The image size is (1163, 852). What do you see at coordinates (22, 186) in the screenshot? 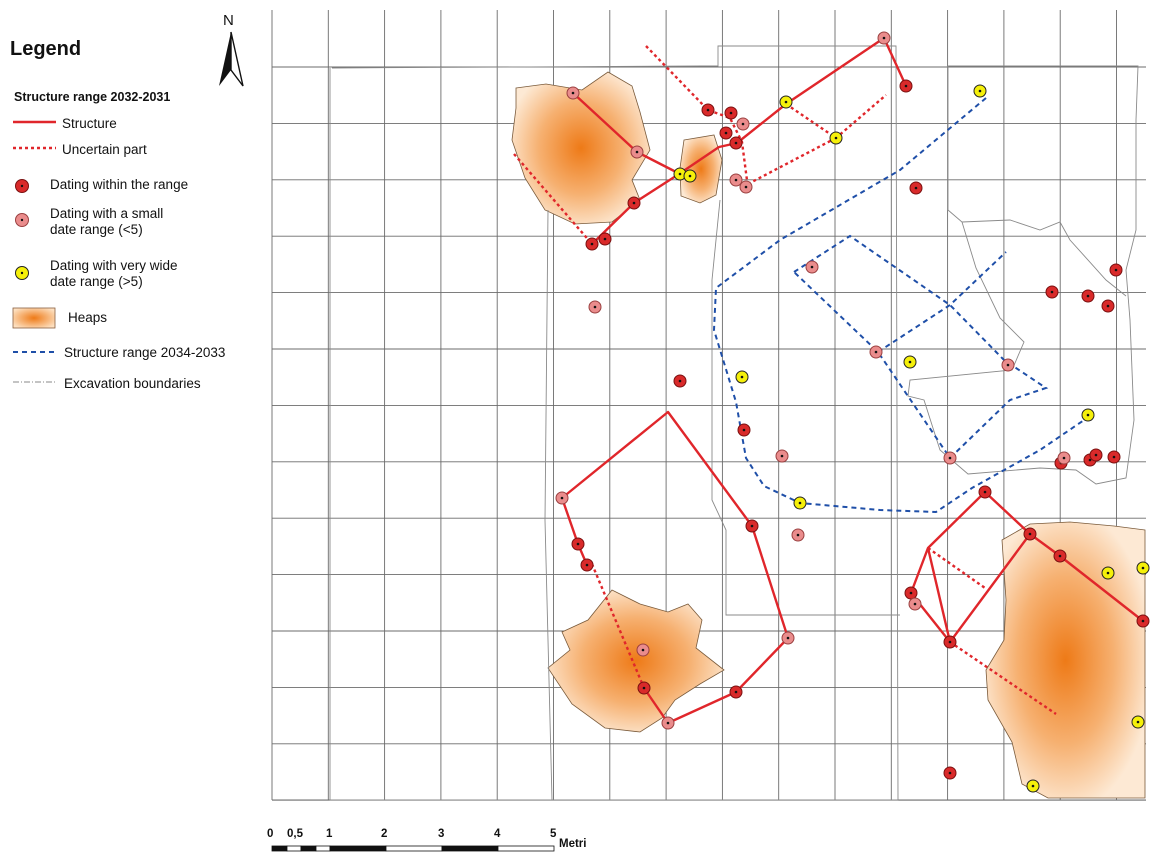
I see `dating-within-icon` at bounding box center [22, 186].